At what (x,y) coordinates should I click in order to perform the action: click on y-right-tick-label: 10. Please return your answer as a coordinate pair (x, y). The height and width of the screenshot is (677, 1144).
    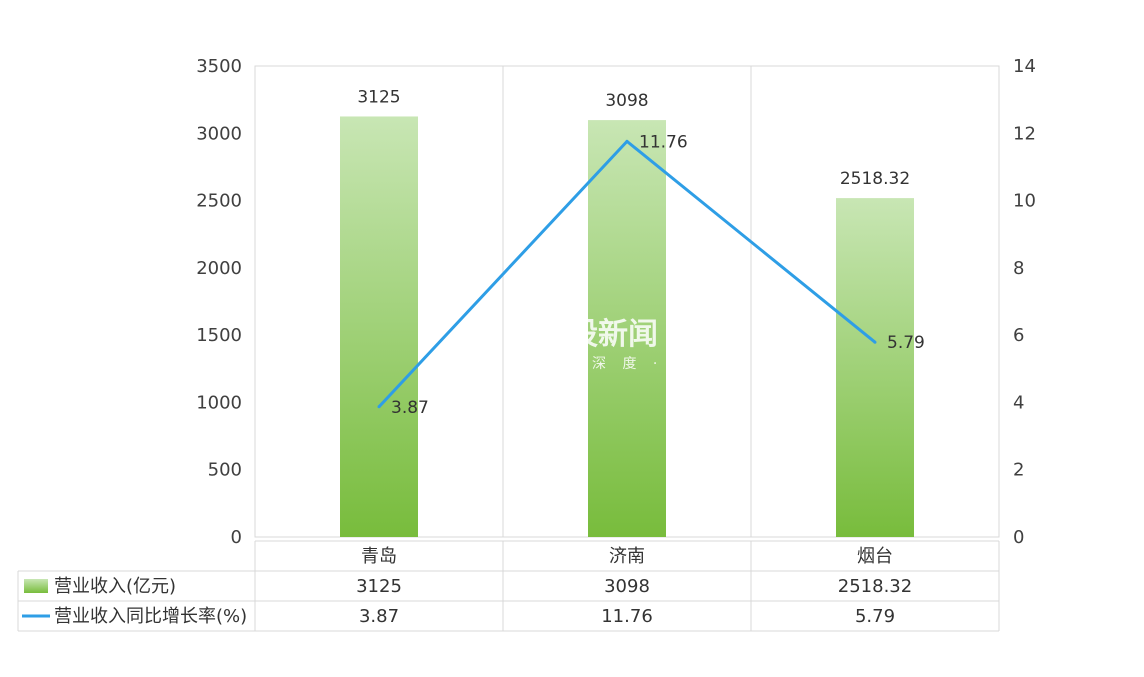
    Looking at the image, I should click on (1024, 201).